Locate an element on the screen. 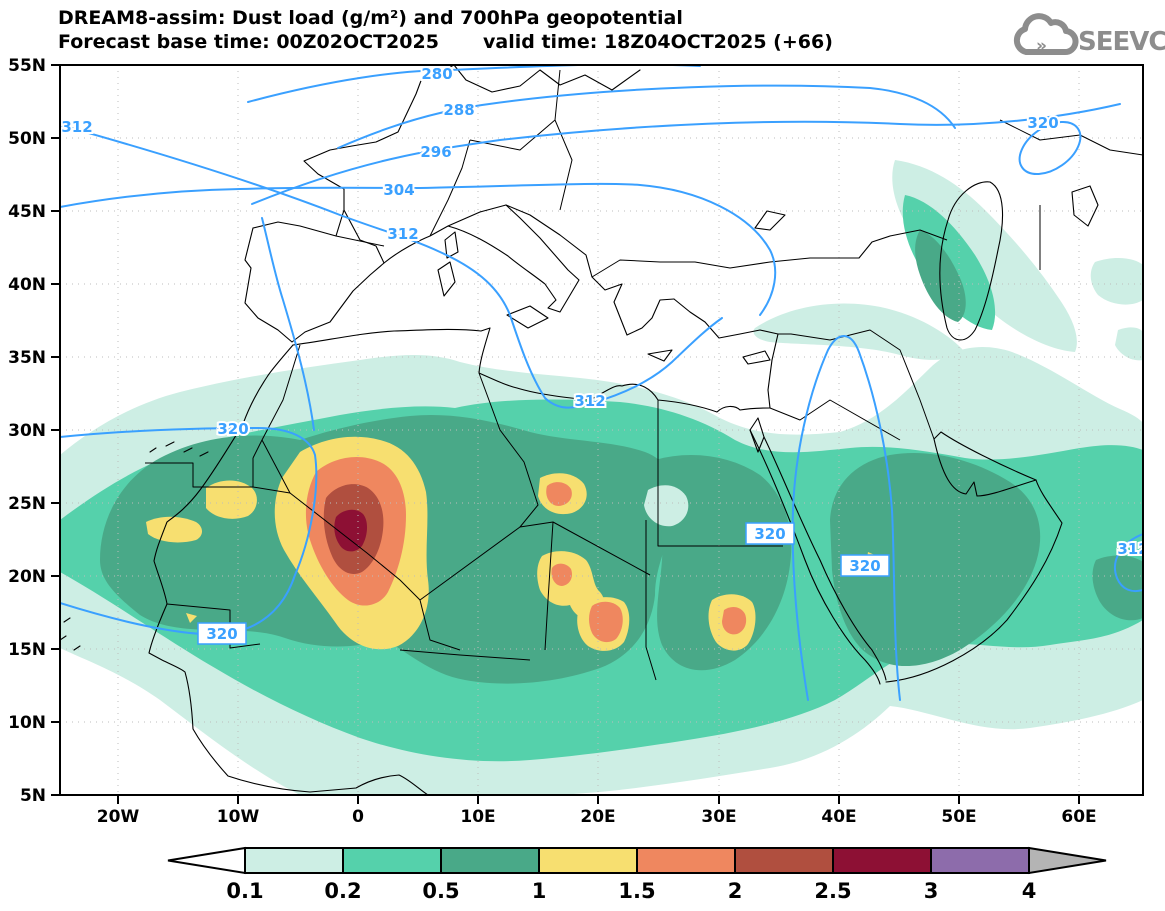 The width and height of the screenshot is (1165, 911). lon-tick-label: 20E is located at coordinates (597, 817).